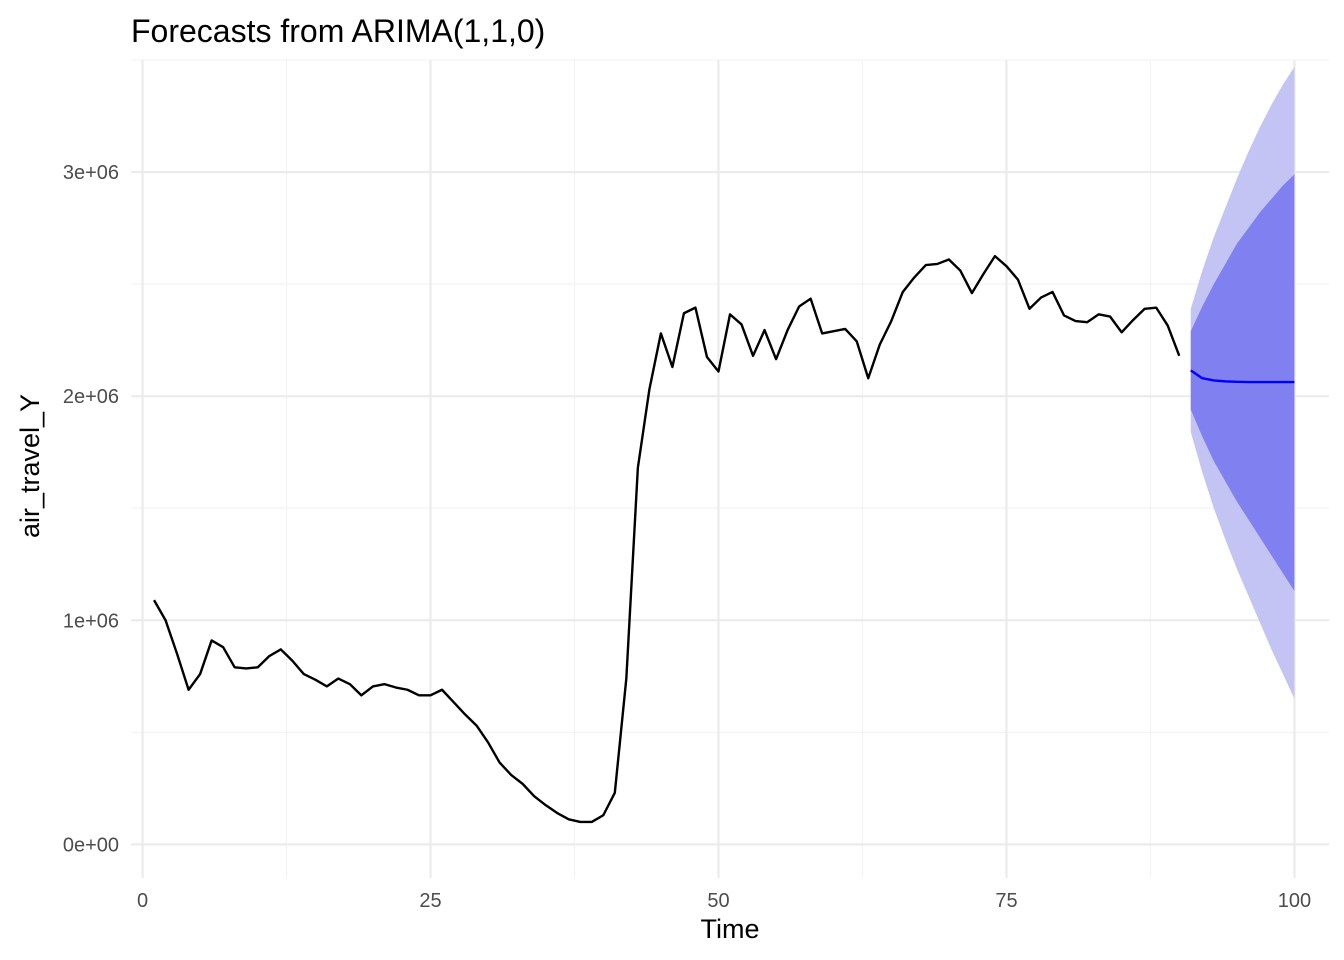 The height and width of the screenshot is (960, 1344). I want to click on x-tick-label: 25, so click(430, 901).